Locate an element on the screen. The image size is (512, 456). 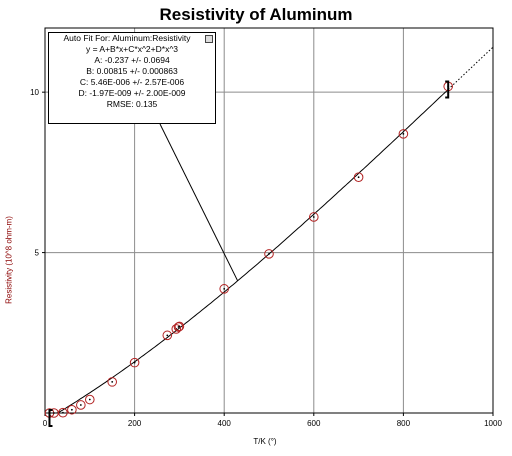
x-tick-label: 0 is located at coordinates (45, 423).